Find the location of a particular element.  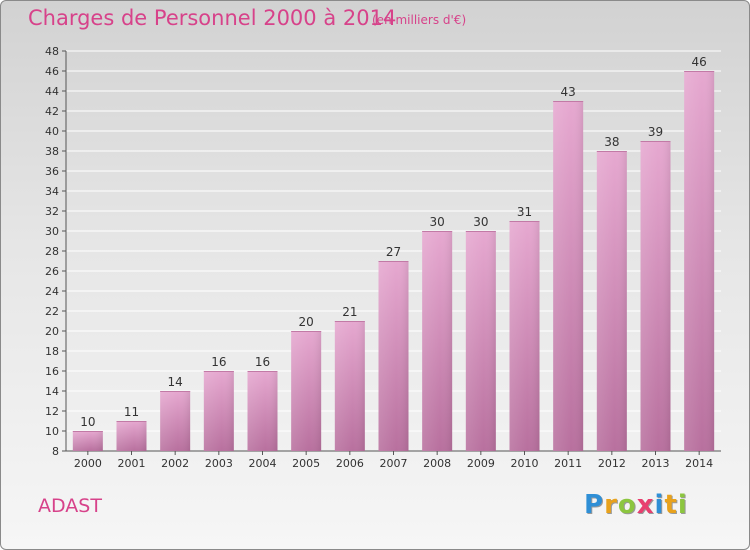

y-tick-label: 24 is located at coordinates (52, 291).